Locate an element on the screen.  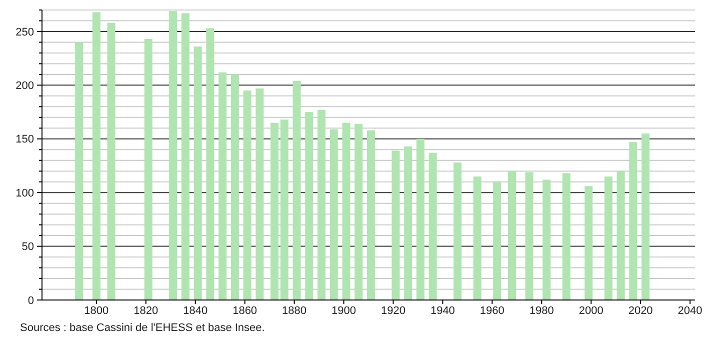
y-tick-label: 0 is located at coordinates (31, 300).